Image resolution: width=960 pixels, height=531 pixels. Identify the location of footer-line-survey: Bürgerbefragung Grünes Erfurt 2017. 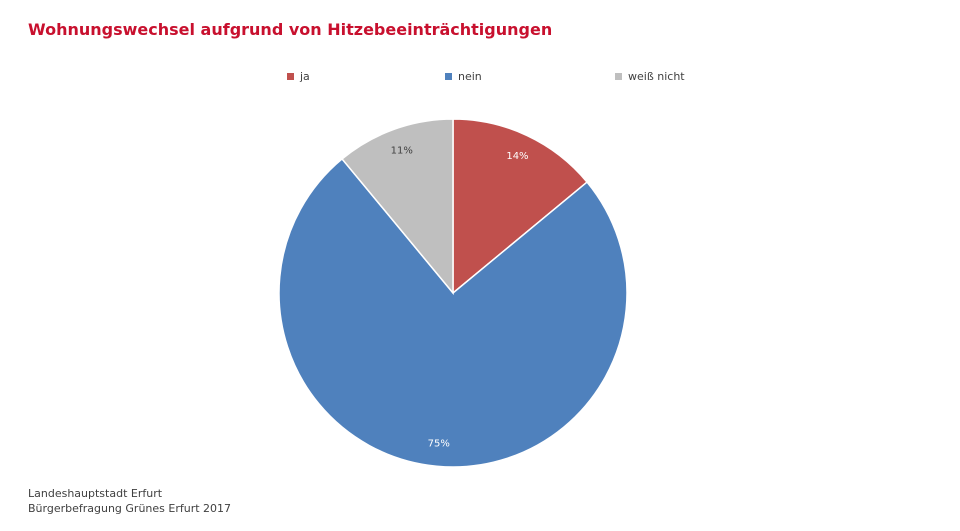
(130, 508).